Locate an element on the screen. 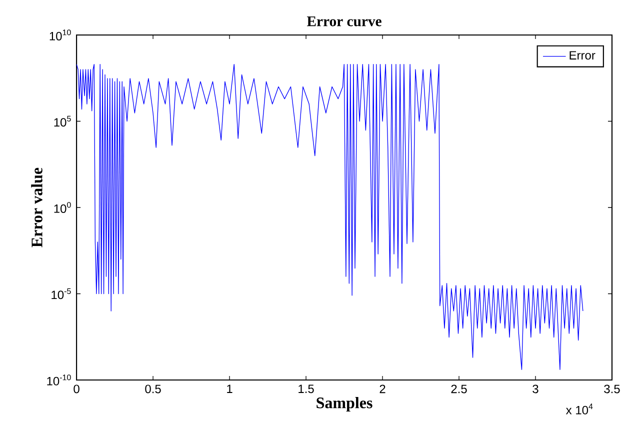 This screenshot has width=621, height=421. y-tick-label: 10$^{10}$ is located at coordinates (60, 35).